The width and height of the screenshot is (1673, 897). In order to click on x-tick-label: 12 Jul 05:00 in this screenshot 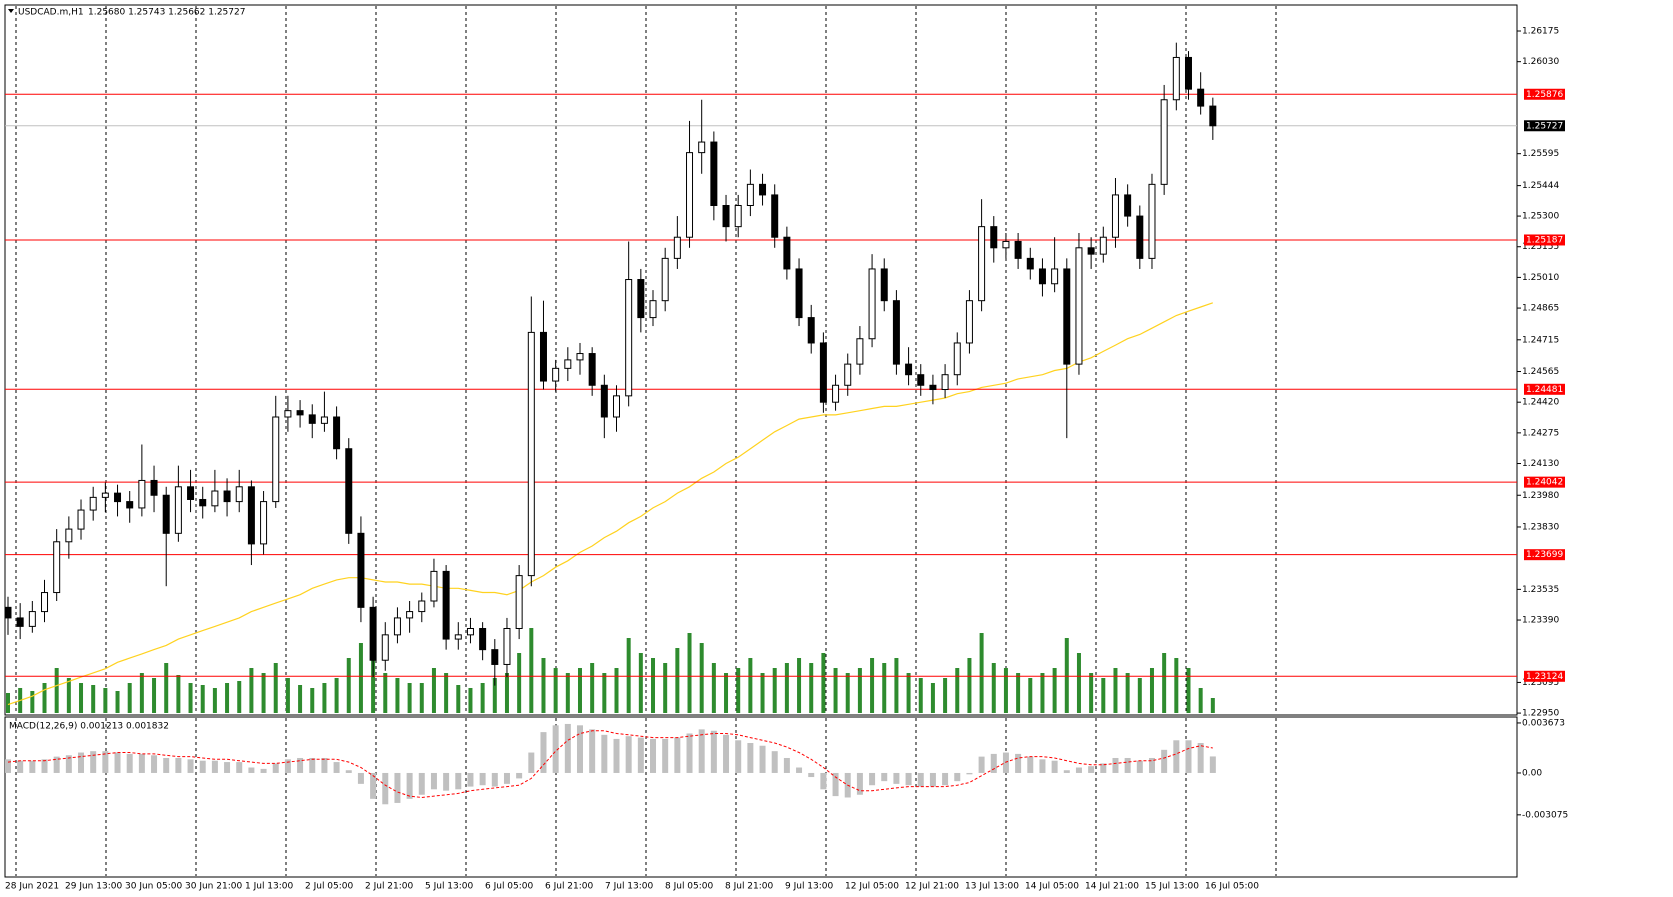, I will do `click(872, 887)`.